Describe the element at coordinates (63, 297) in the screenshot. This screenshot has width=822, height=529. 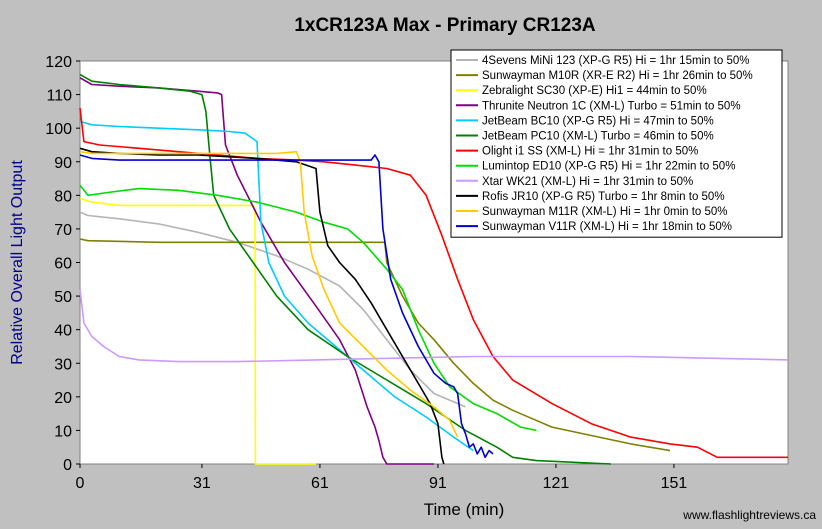
I see `y-tick-label: 50` at that location.